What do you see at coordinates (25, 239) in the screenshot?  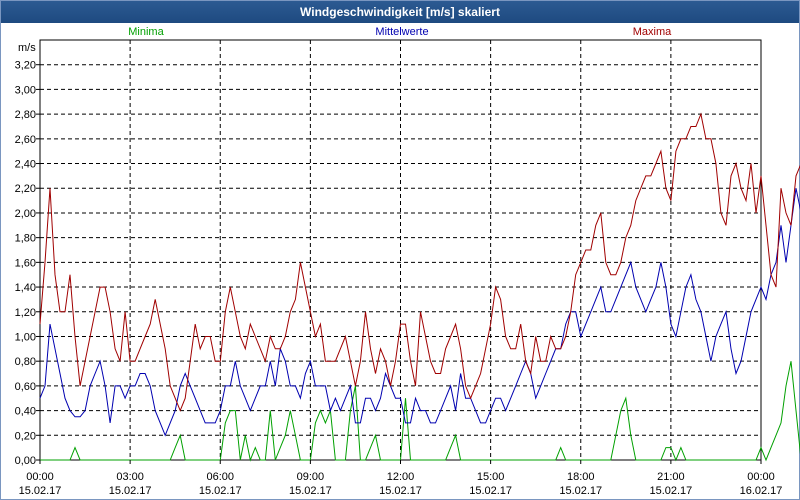 I see `y-tick-label: 1,80` at bounding box center [25, 239].